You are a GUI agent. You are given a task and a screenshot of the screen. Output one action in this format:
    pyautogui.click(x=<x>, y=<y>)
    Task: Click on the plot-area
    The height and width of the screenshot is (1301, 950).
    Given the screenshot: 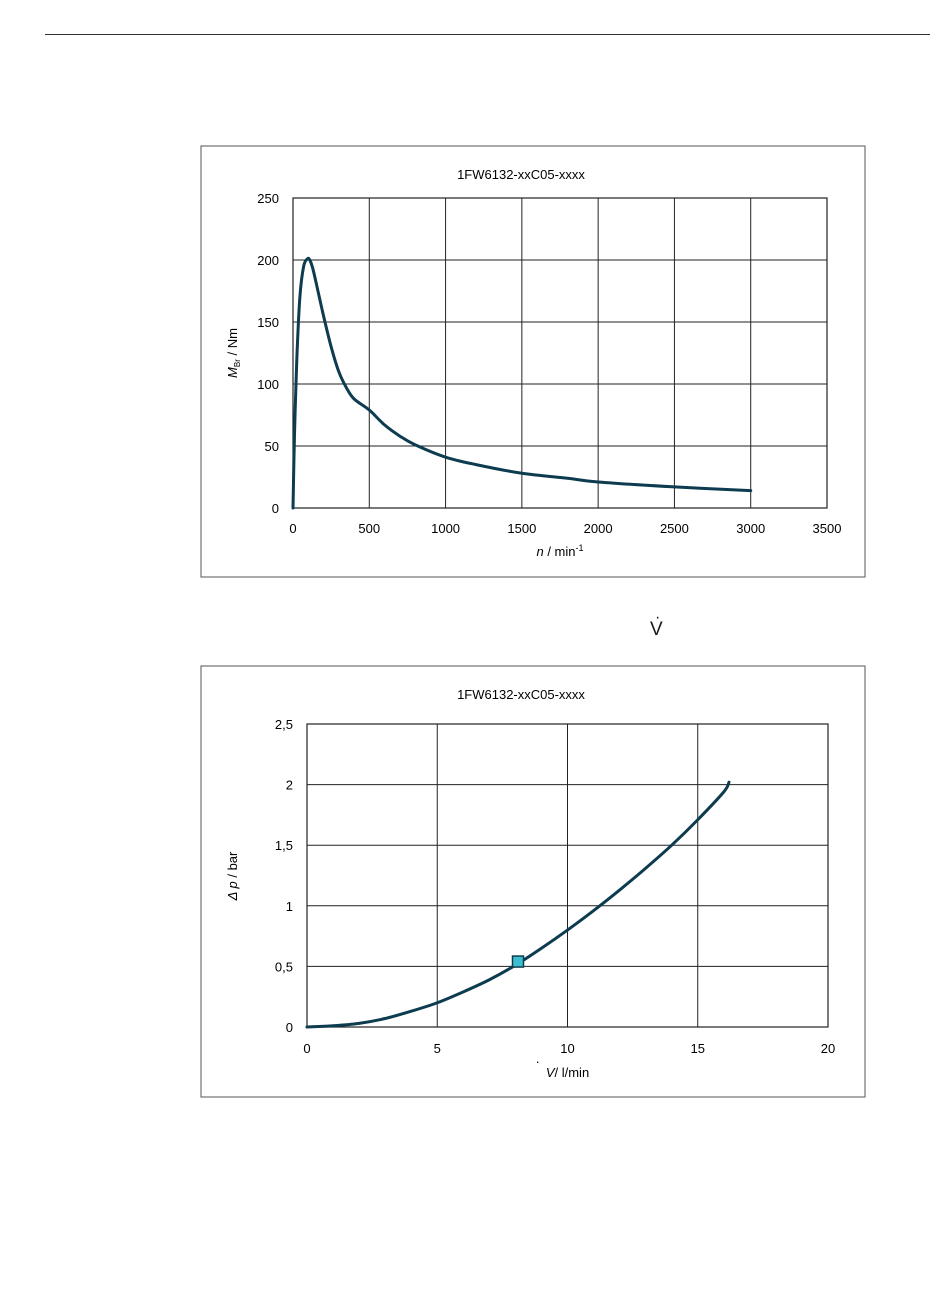 What is the action you would take?
    pyautogui.click(x=560, y=353)
    